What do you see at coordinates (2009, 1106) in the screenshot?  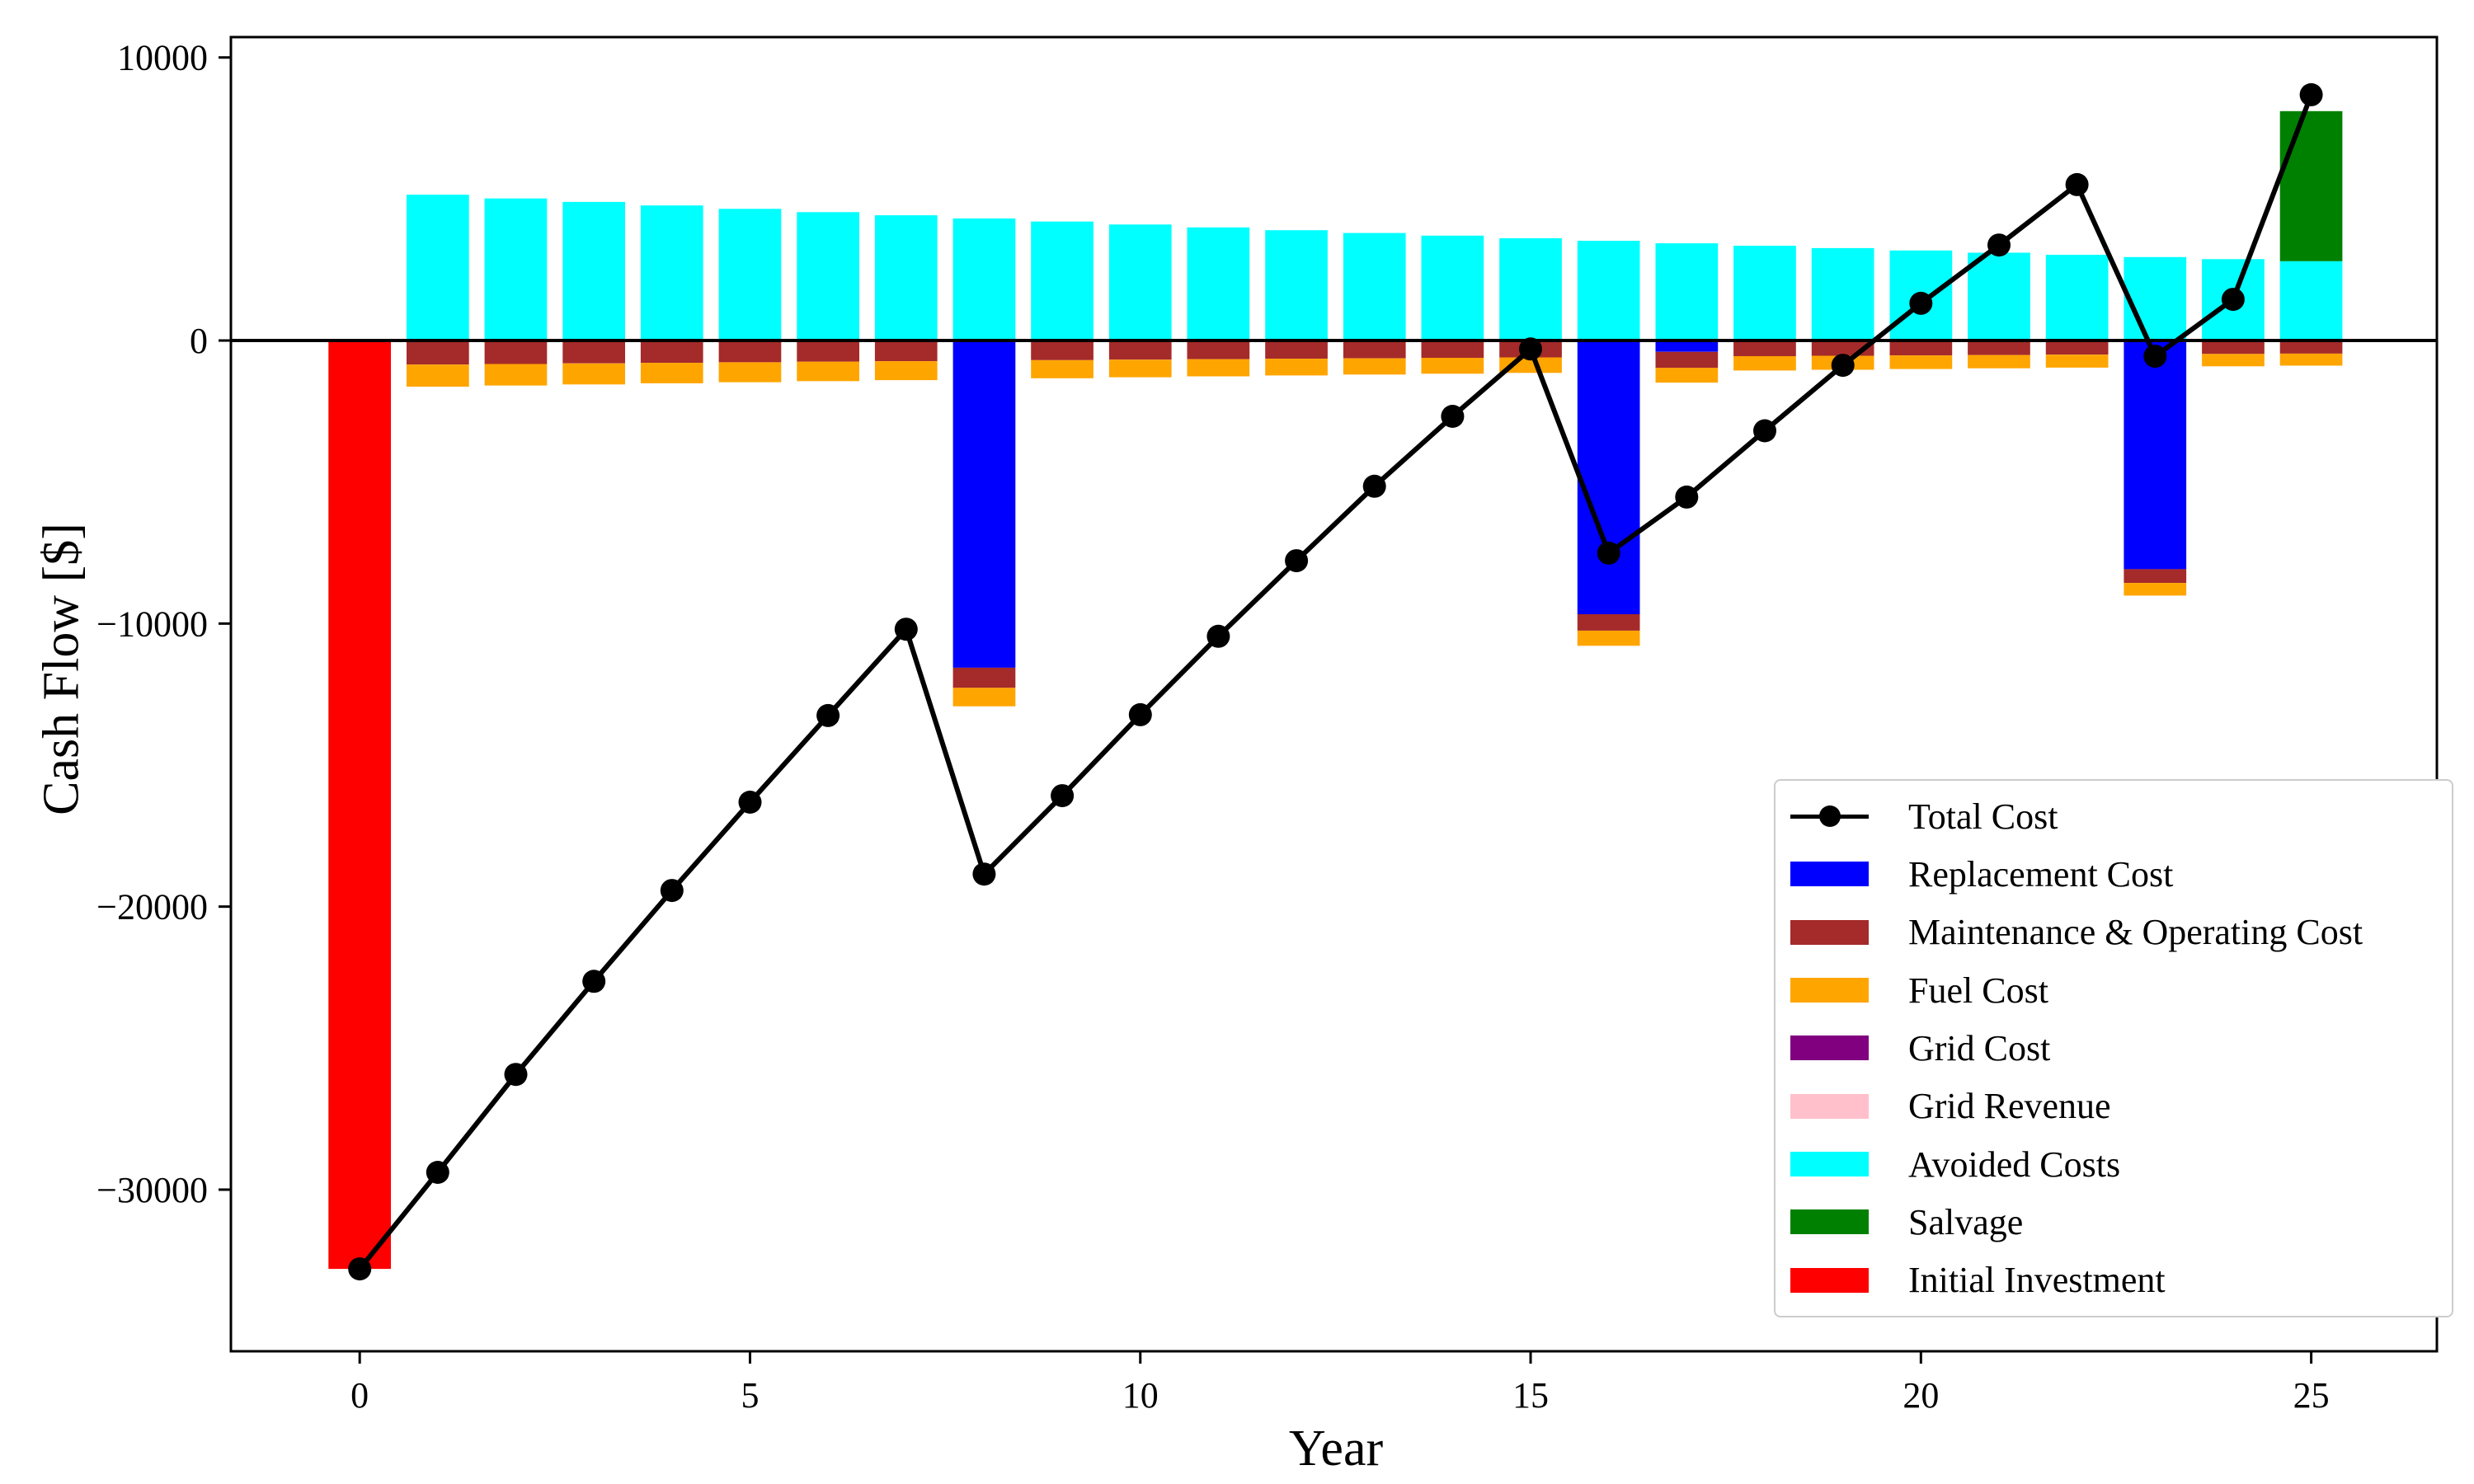 I see `legend-label: Grid Revenue` at bounding box center [2009, 1106].